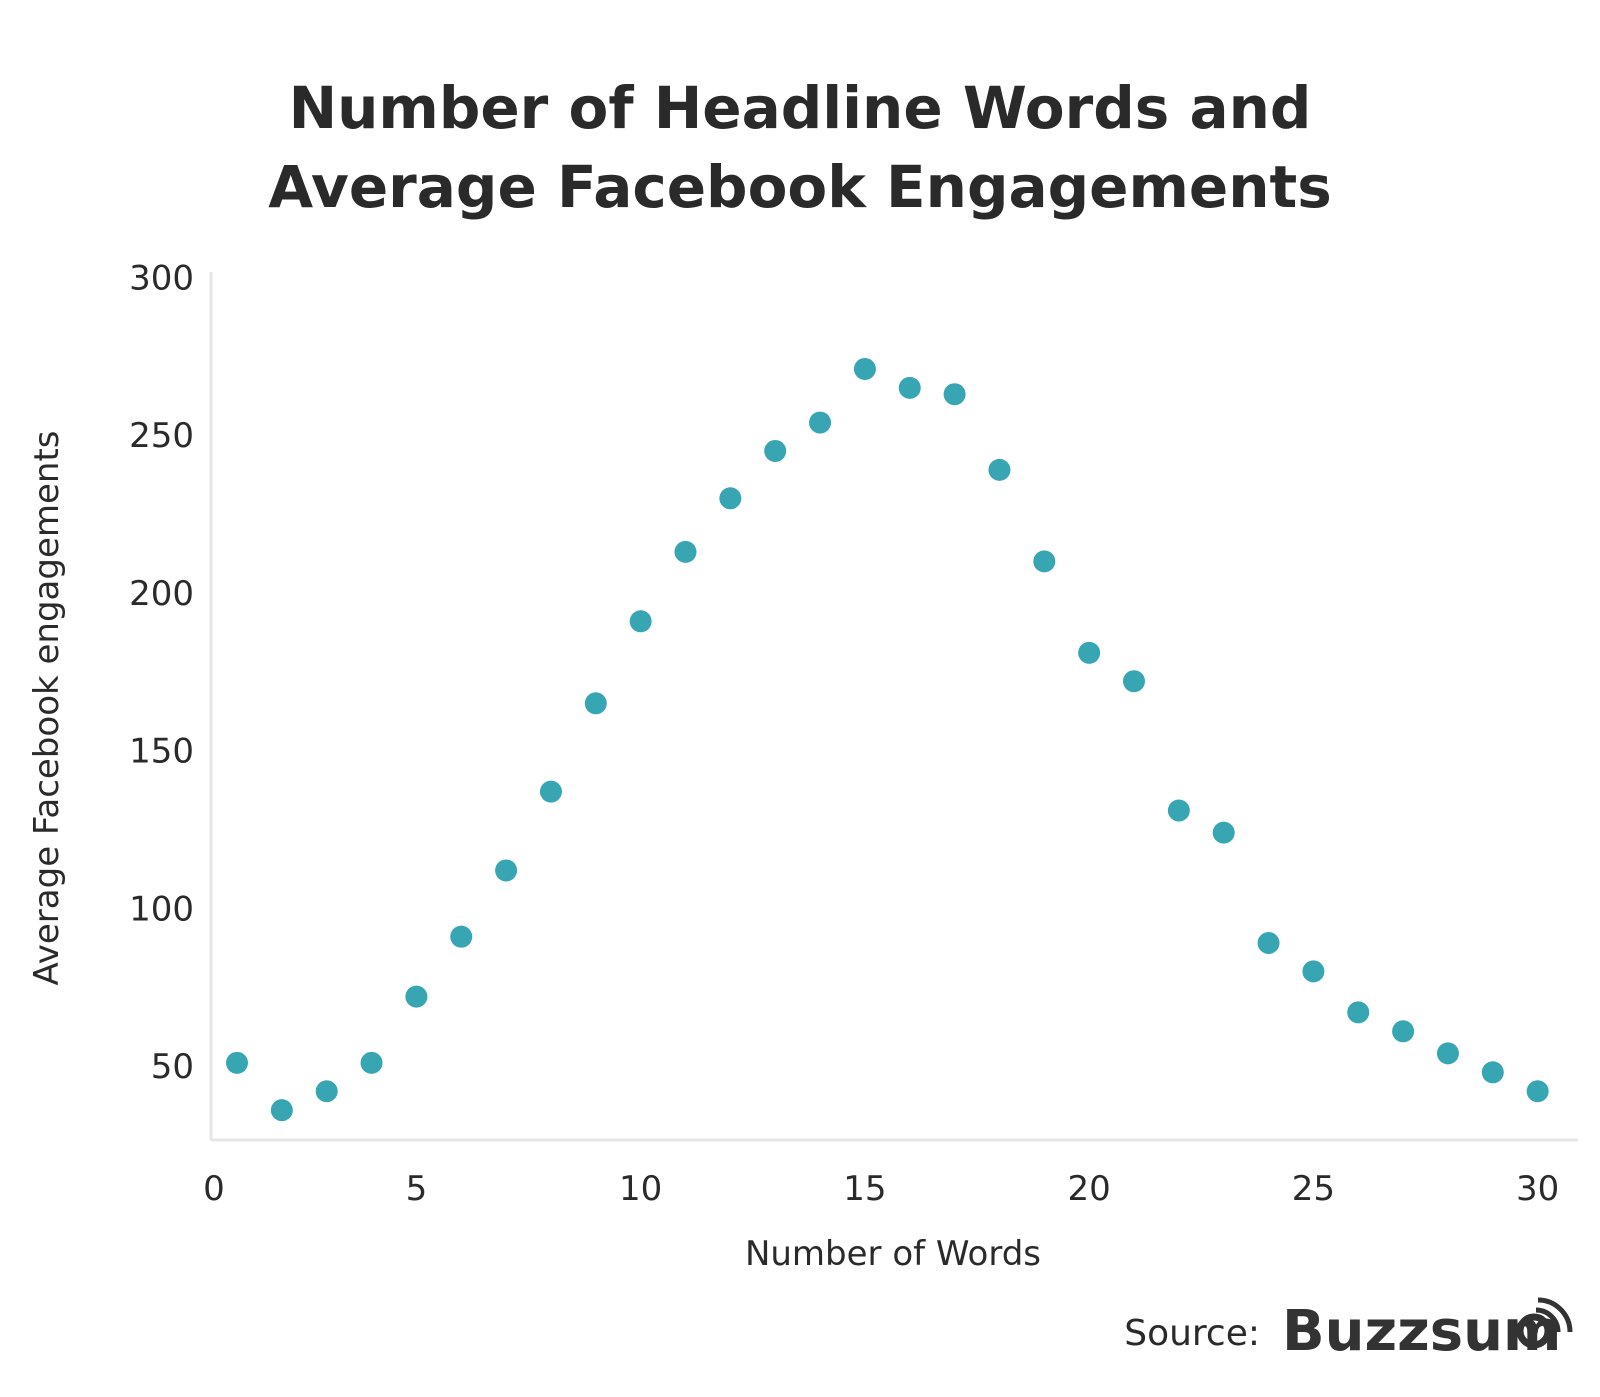 This screenshot has height=1397, width=1600. Describe the element at coordinates (161, 436) in the screenshot. I see `y-tick-label: 250` at that location.